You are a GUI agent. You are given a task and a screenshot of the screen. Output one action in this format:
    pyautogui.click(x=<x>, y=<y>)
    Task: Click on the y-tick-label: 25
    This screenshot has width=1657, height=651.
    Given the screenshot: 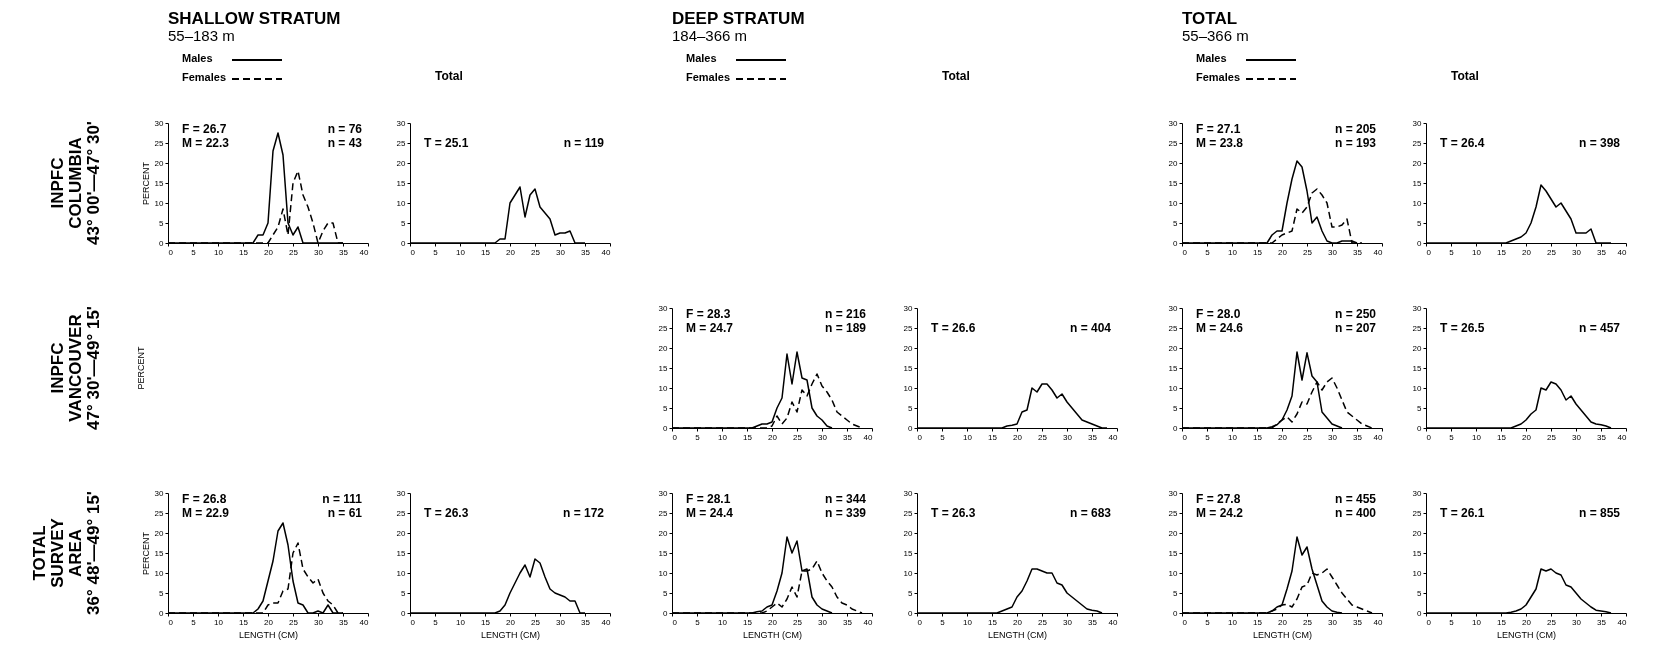 What is the action you would take?
    pyautogui.click(x=401, y=143)
    